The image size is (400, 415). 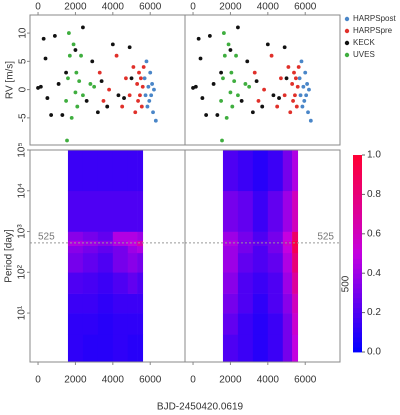 What do you see at coordinates (22, 149) in the screenshot?
I see `y-tick-label: 10⁵` at bounding box center [22, 149].